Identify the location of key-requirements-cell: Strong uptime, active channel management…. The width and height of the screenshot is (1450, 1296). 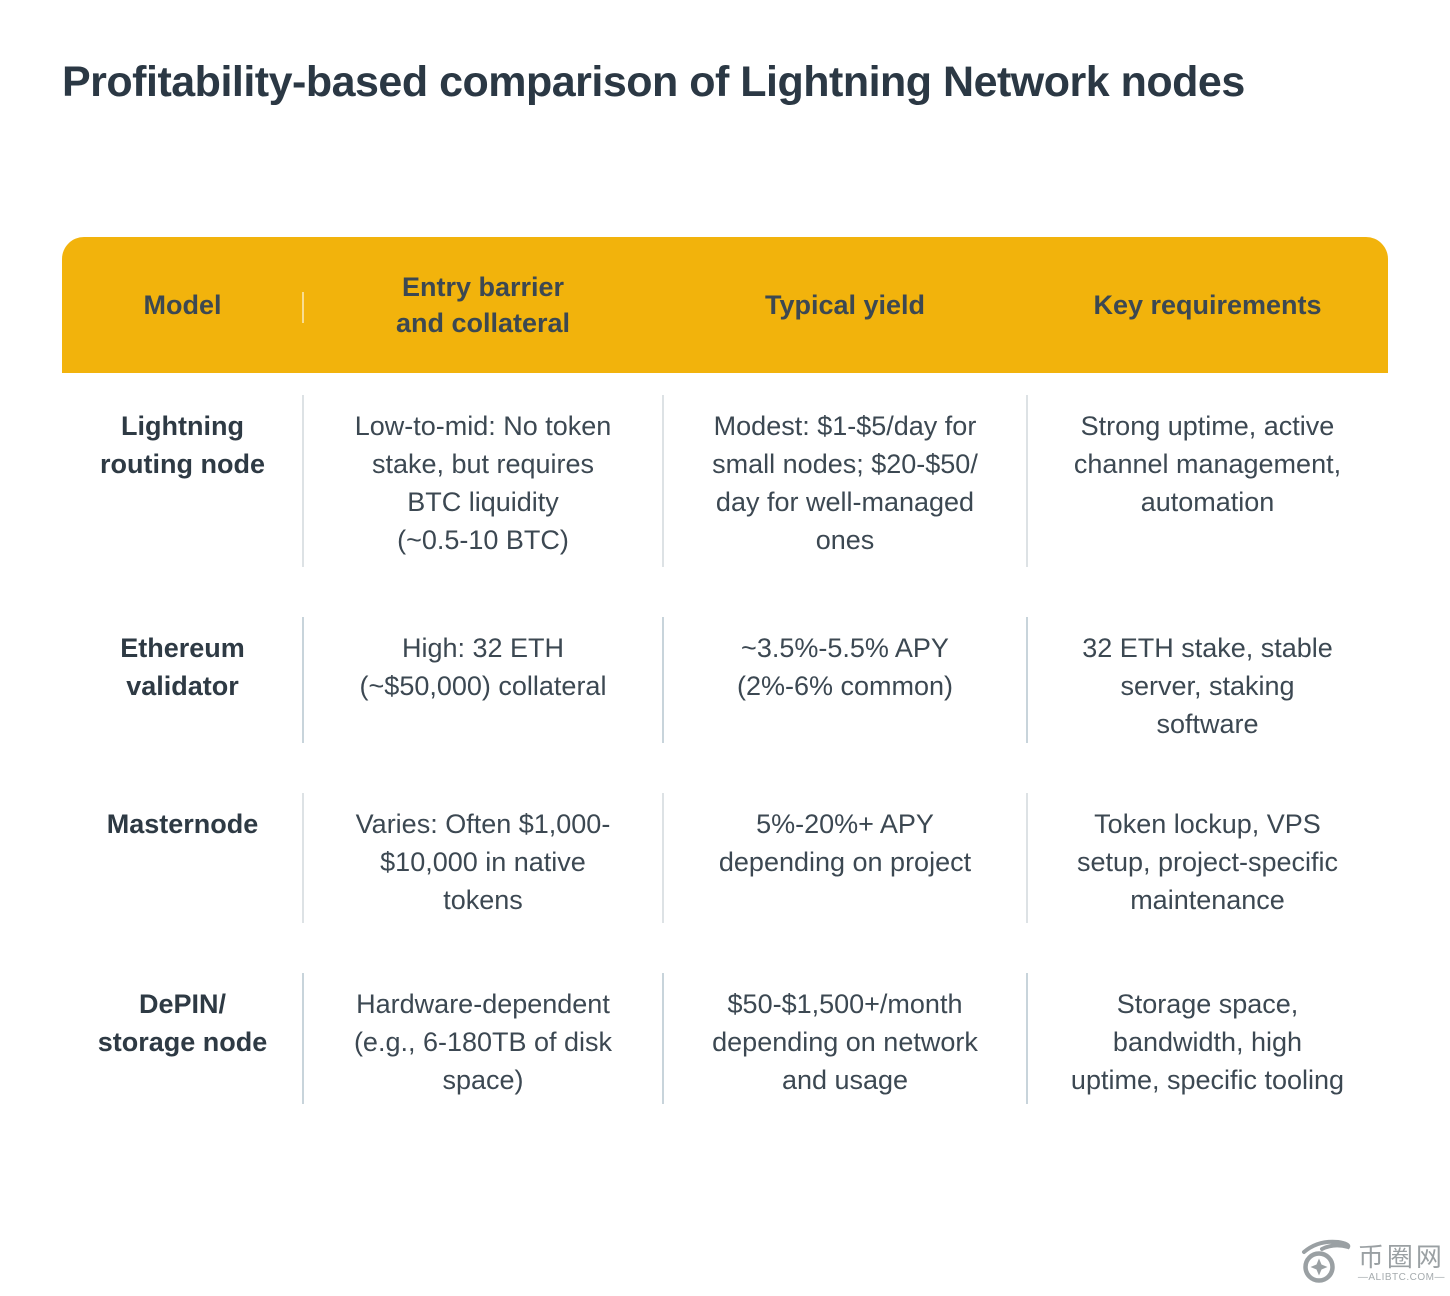
(1207, 484).